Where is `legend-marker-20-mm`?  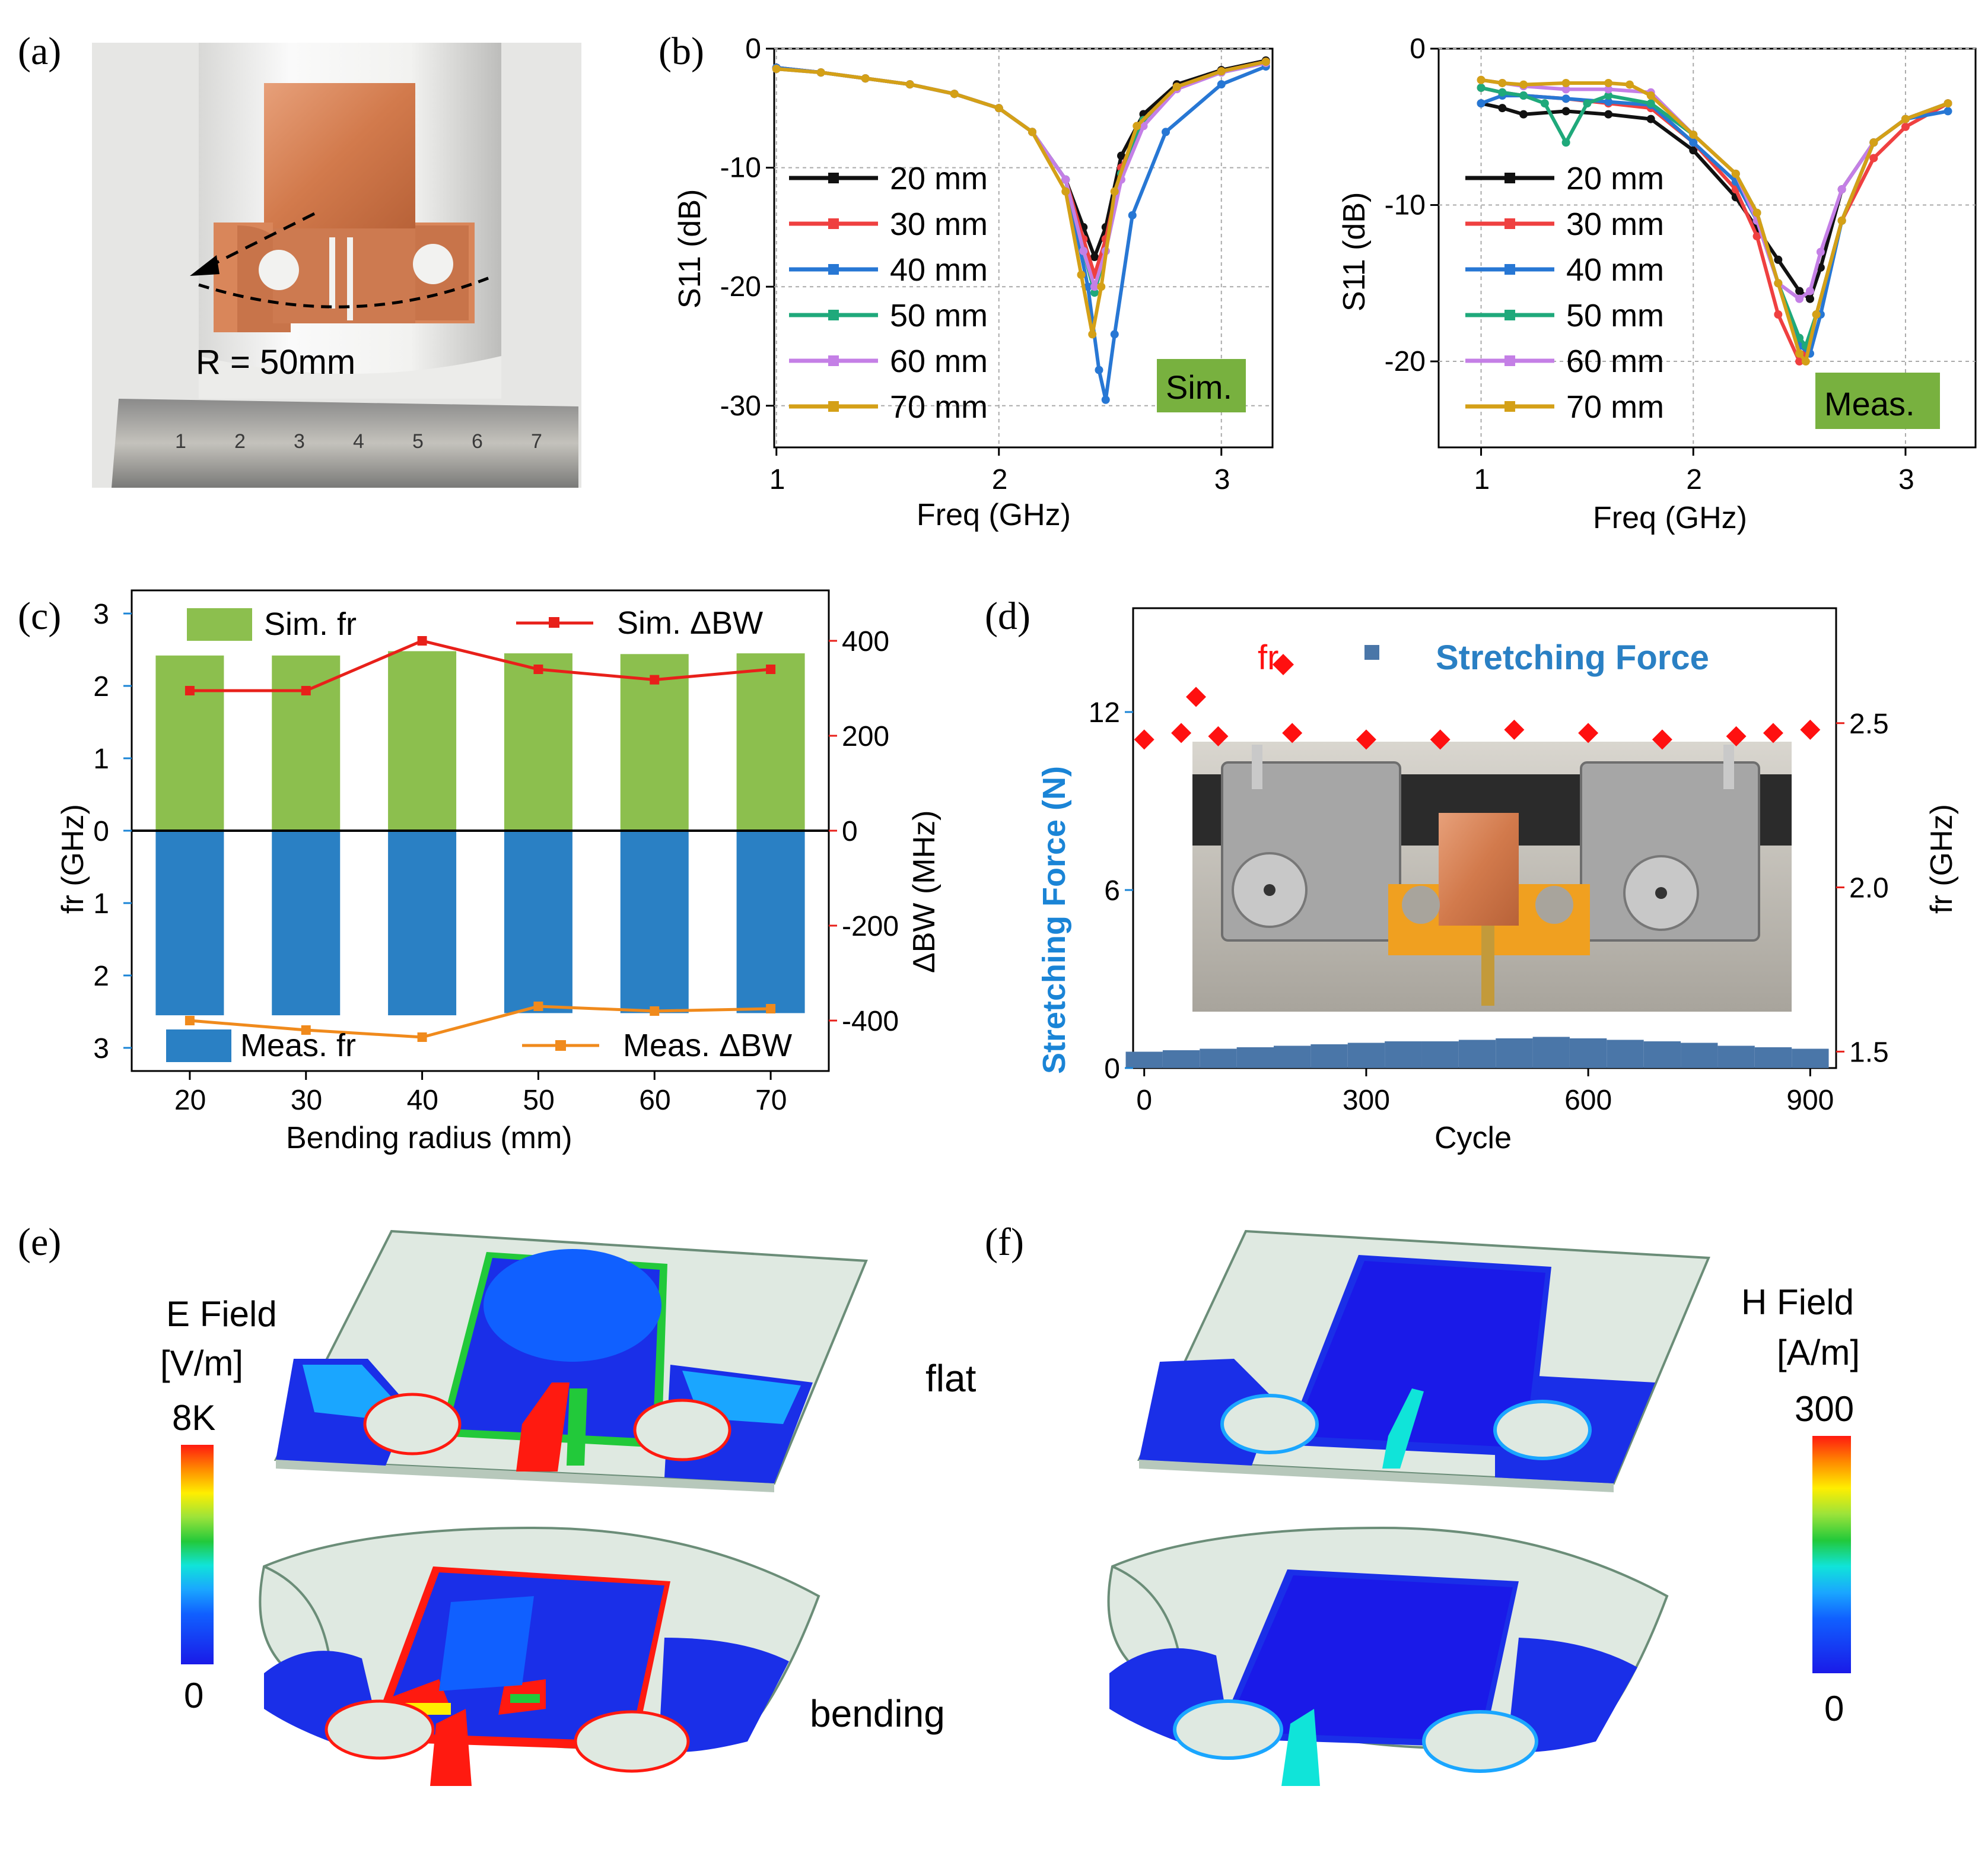
legend-marker-20-mm is located at coordinates (1509, 178).